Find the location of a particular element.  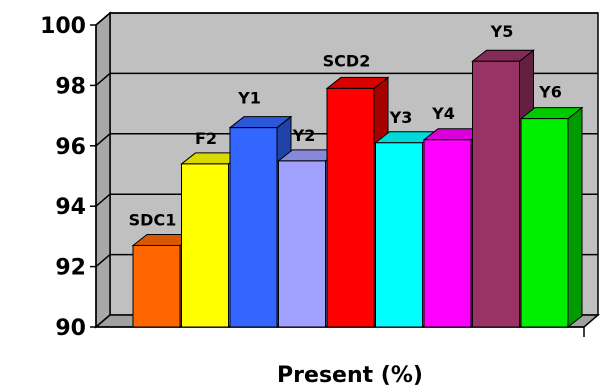

bar-label-Y4: Y4 is located at coordinates (443, 113).